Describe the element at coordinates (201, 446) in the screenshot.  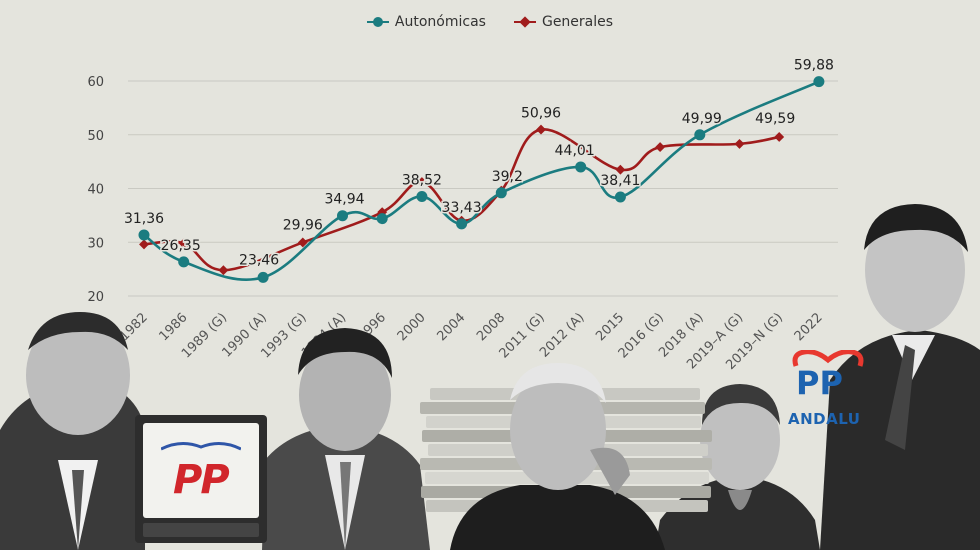
I see `pp-bird-icon` at that location.